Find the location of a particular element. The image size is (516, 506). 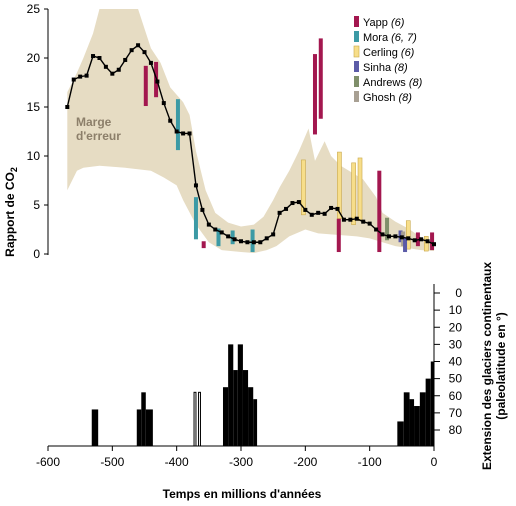

legend-name-mora: Mora is located at coordinates (377, 38).